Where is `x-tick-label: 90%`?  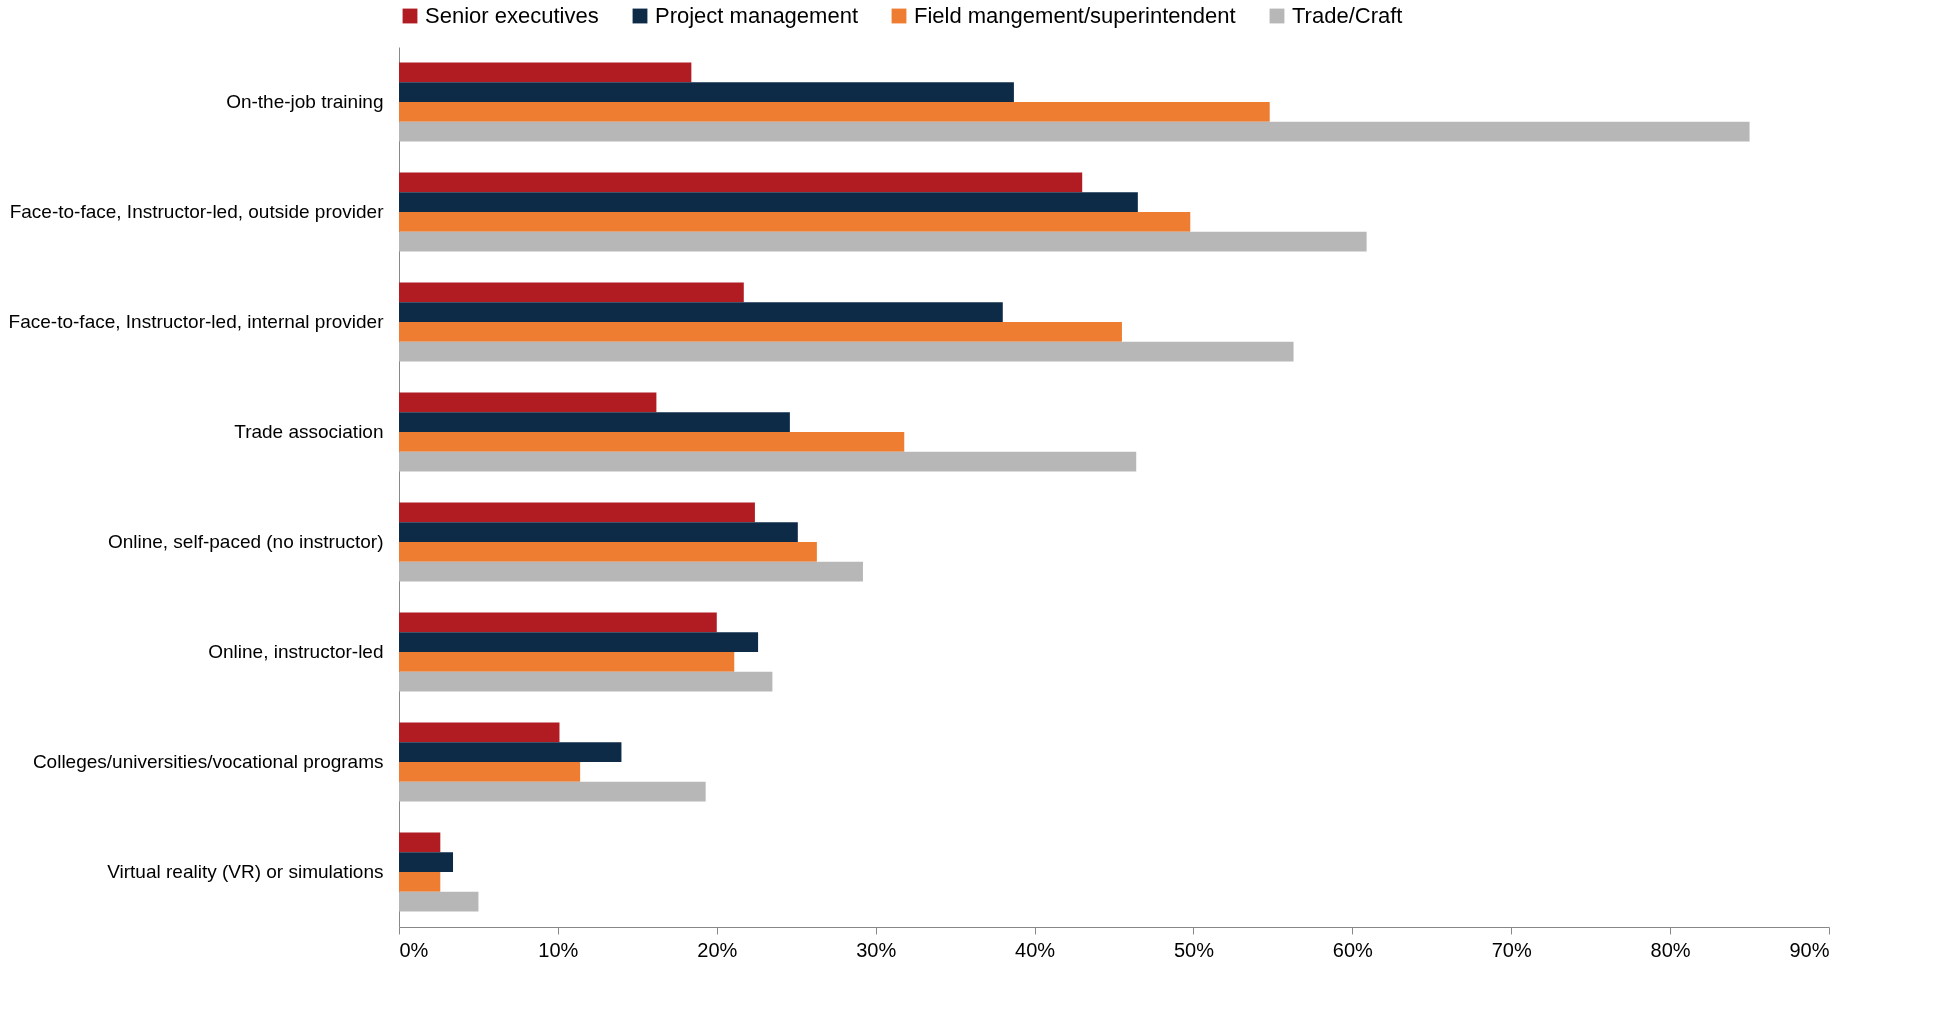 x-tick-label: 90% is located at coordinates (1809, 949).